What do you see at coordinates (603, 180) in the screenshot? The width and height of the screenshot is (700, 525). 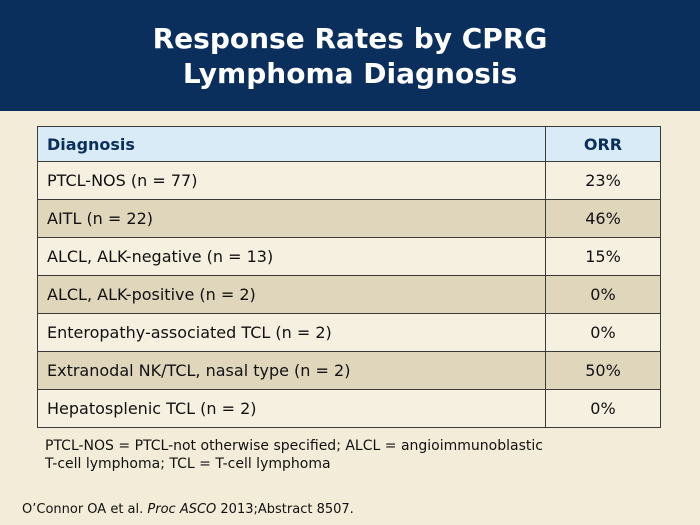 I see `orr-cell: 23%` at bounding box center [603, 180].